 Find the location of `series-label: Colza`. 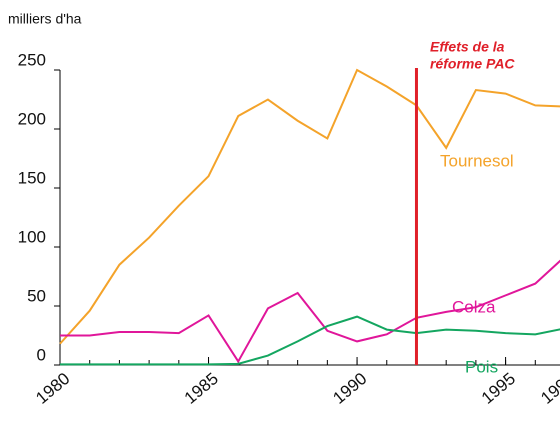

series-label: Colza is located at coordinates (474, 306).